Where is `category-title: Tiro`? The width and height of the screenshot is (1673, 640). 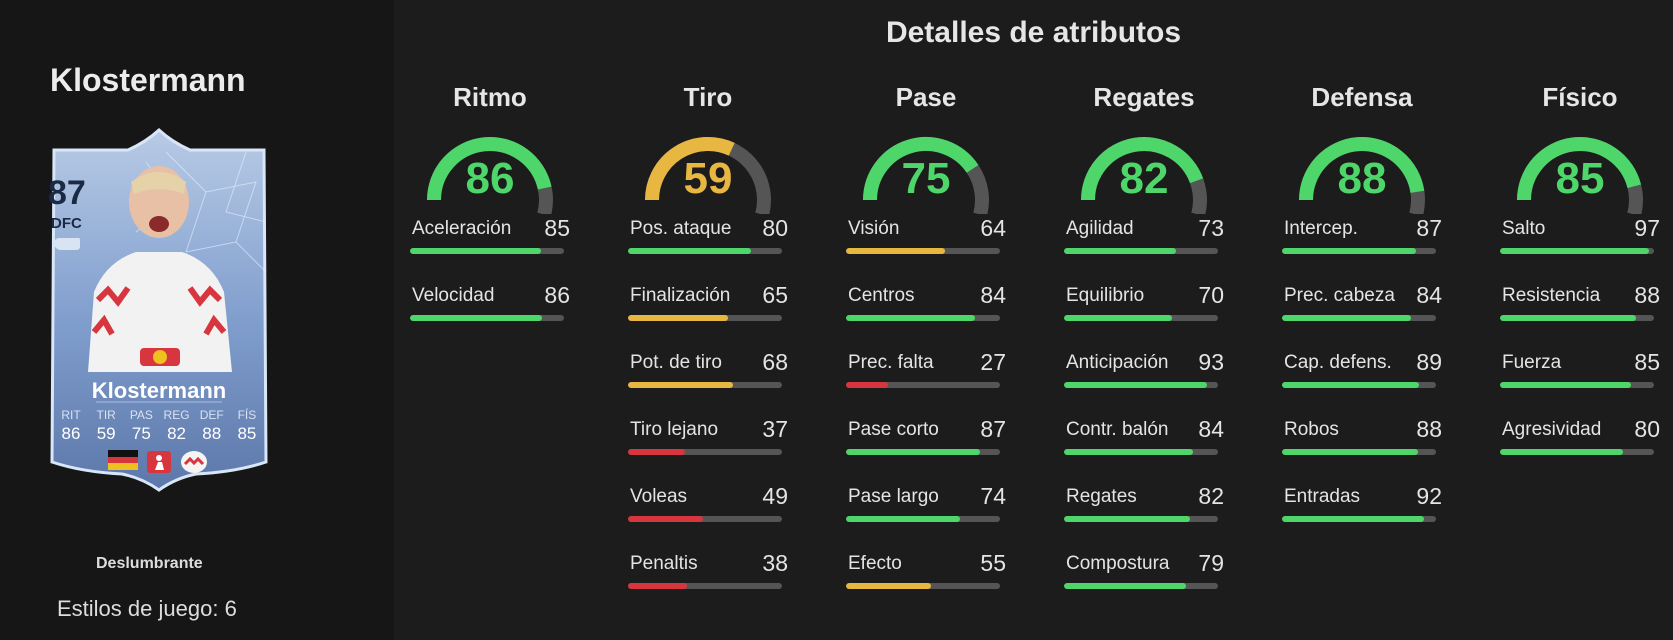
category-title: Tiro is located at coordinates (708, 97).